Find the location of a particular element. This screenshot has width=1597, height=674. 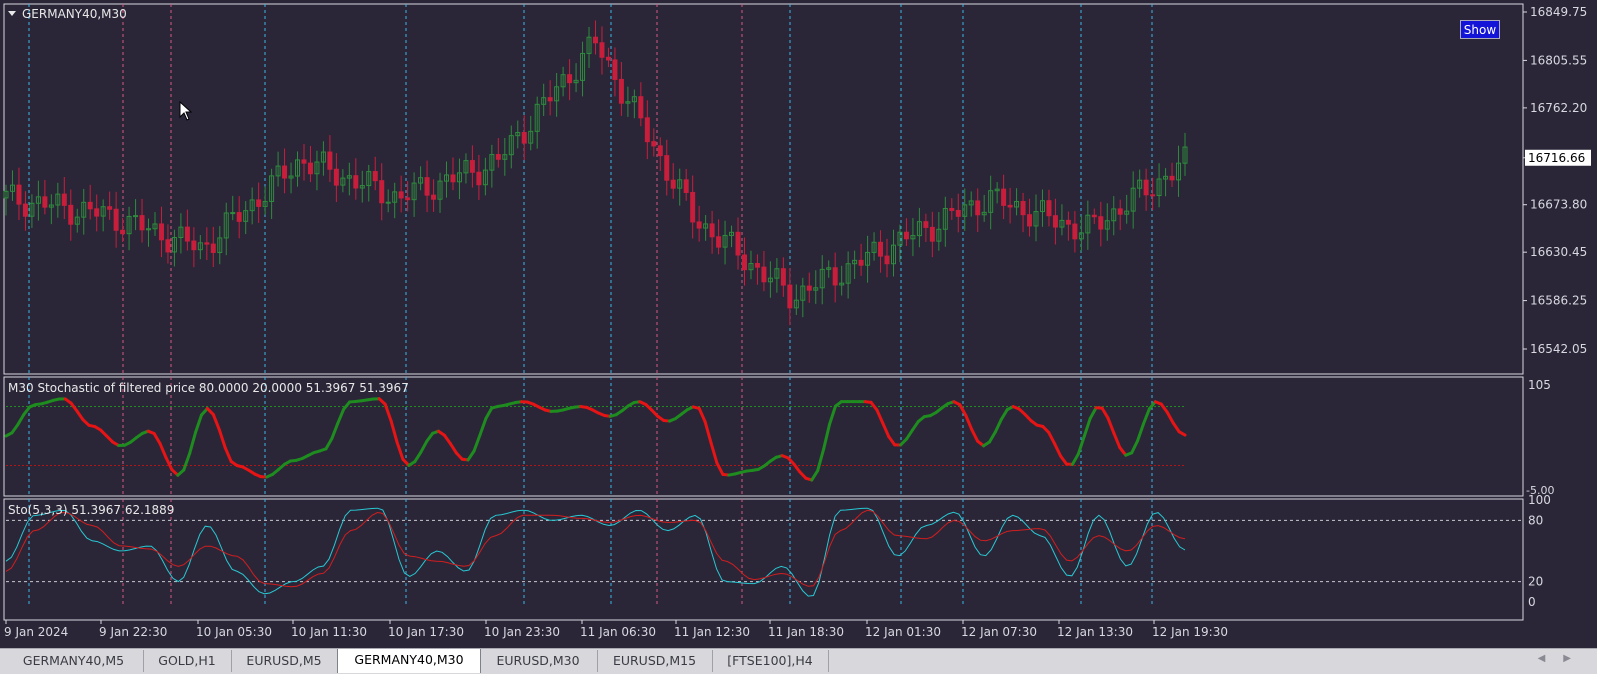

time-label: 12 Jan 01:30 is located at coordinates (903, 632).